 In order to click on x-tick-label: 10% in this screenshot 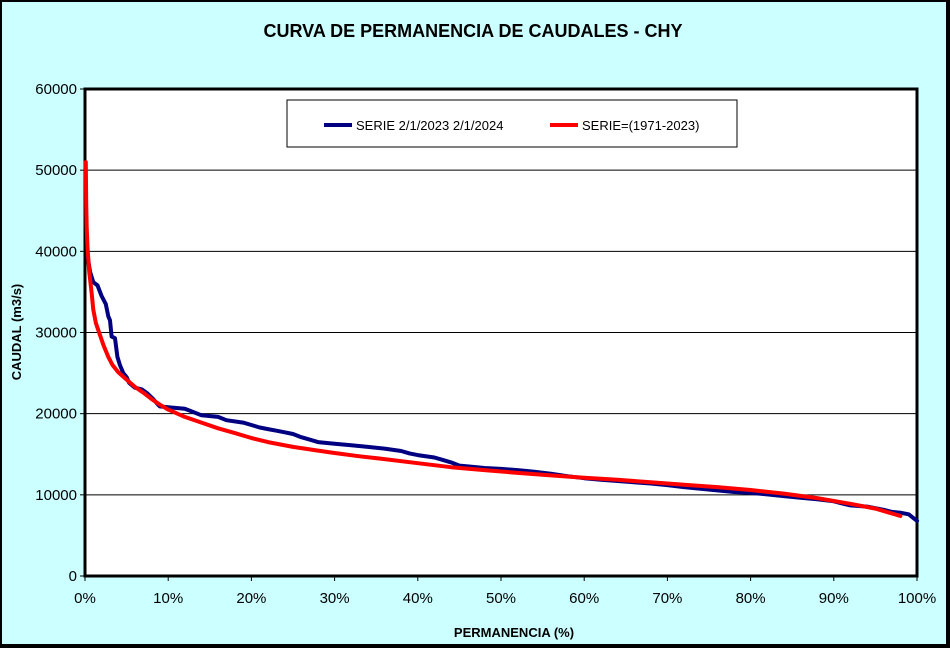, I will do `click(168, 598)`.